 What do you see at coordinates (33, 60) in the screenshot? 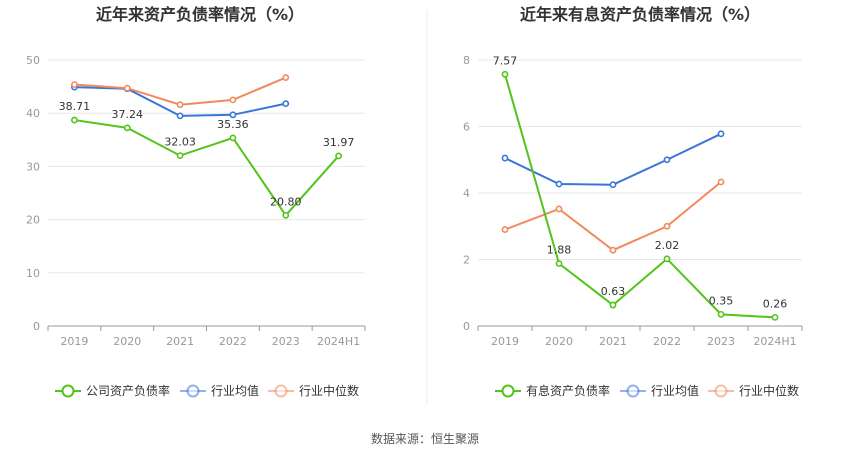
I see `y-tick-label: 50` at bounding box center [33, 60].